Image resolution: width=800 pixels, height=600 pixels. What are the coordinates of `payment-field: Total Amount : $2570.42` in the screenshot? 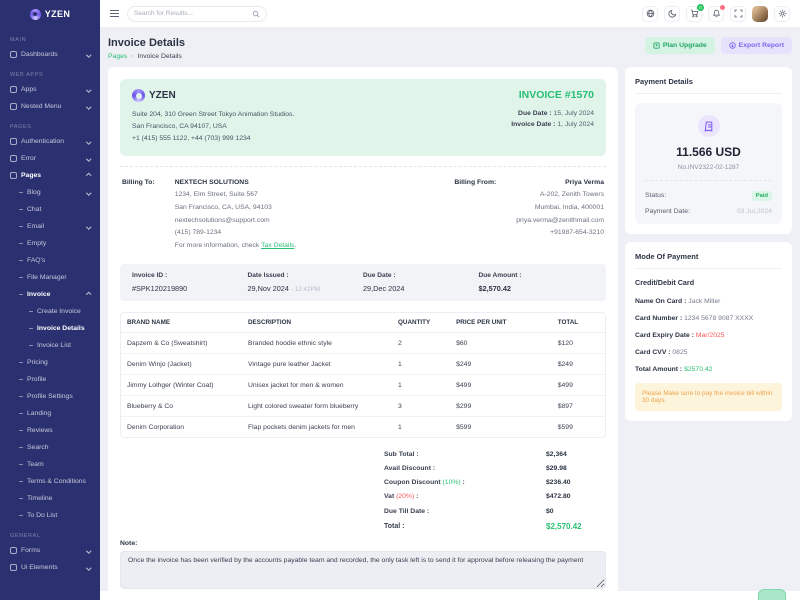 It's located at (708, 369).